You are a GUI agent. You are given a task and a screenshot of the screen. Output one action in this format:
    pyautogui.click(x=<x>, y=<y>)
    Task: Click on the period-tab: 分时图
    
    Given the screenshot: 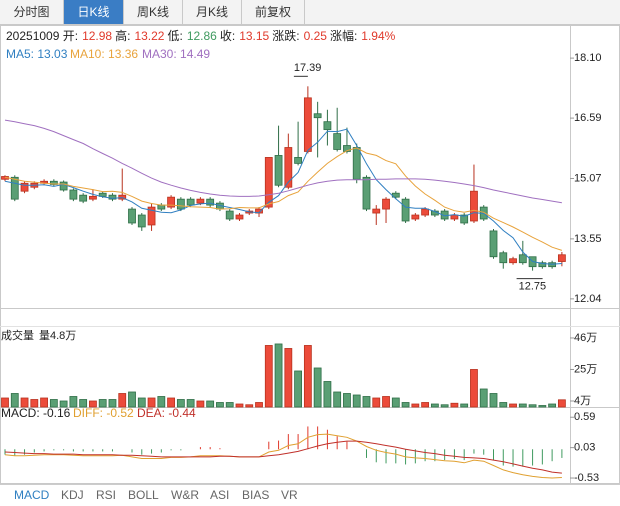 What is the action you would take?
    pyautogui.click(x=32, y=12)
    